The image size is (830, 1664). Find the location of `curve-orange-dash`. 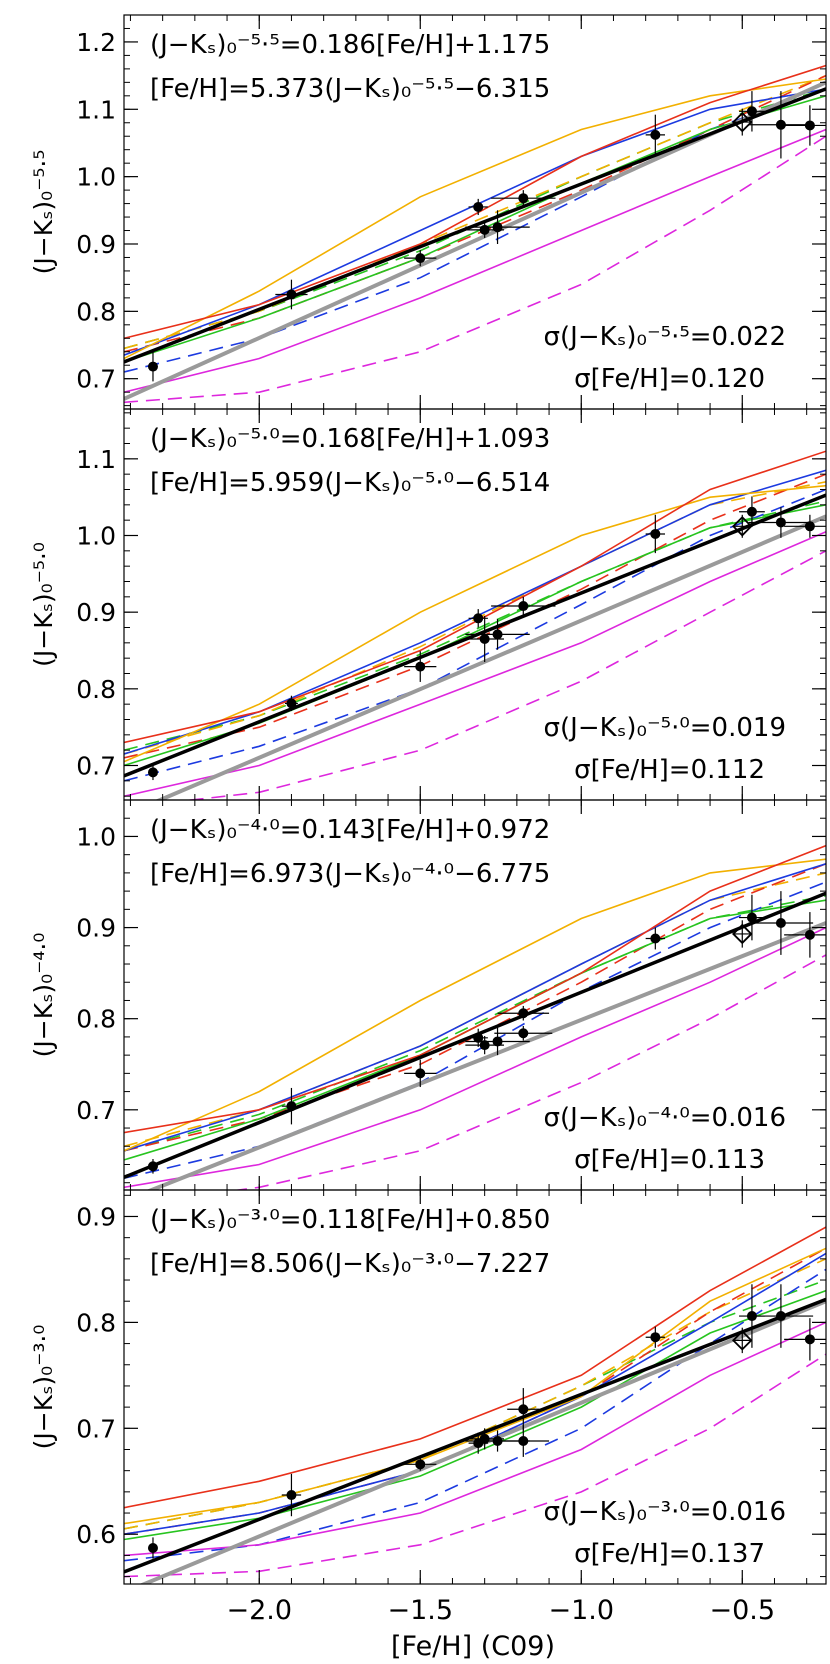

curve-orange-dash is located at coordinates (475, 1394).